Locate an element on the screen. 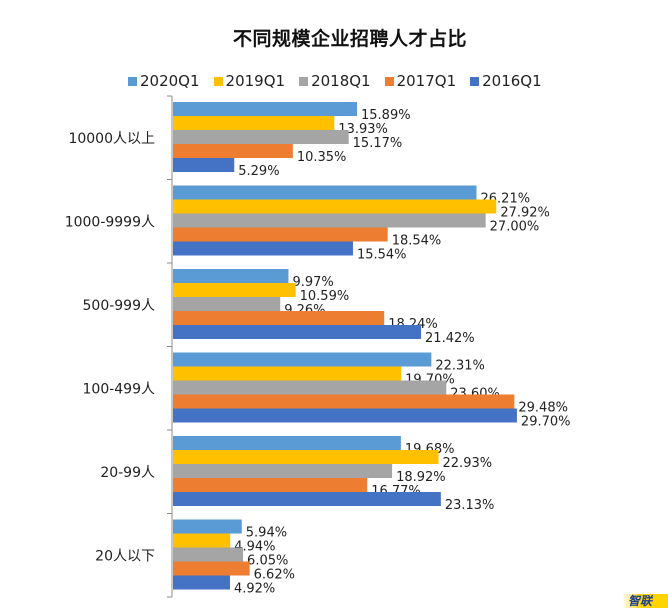 The width and height of the screenshot is (668, 608). data-label: 9.97% is located at coordinates (312, 282).